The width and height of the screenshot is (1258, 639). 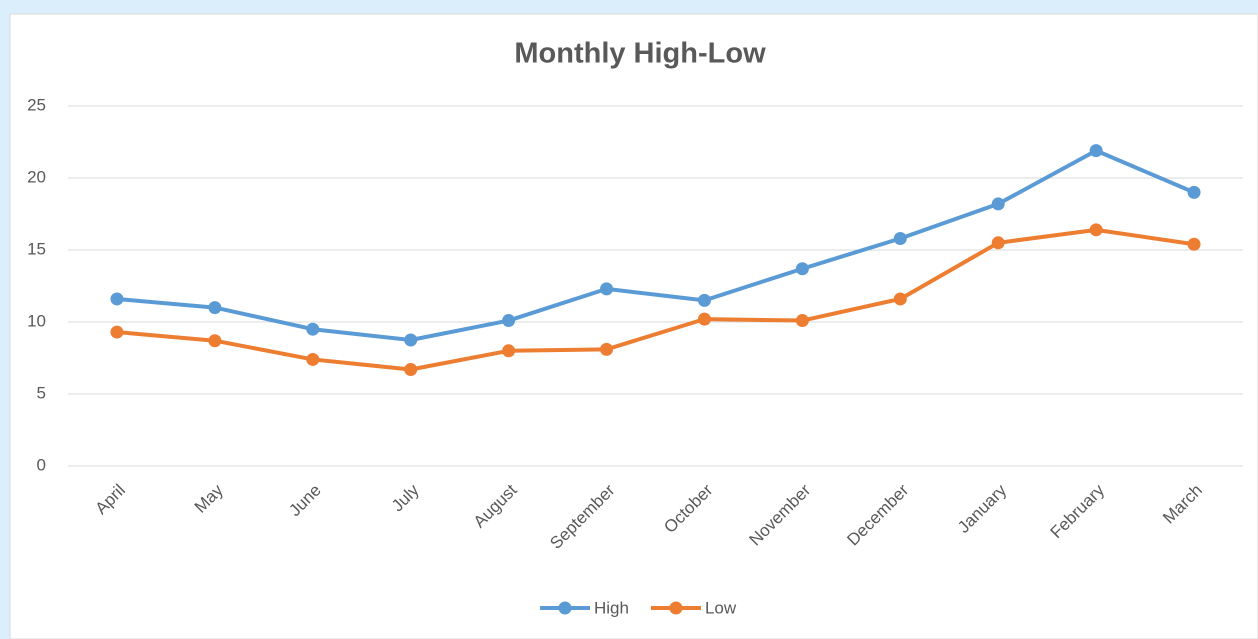 What do you see at coordinates (36, 104) in the screenshot?
I see `y-tick-label: 25` at bounding box center [36, 104].